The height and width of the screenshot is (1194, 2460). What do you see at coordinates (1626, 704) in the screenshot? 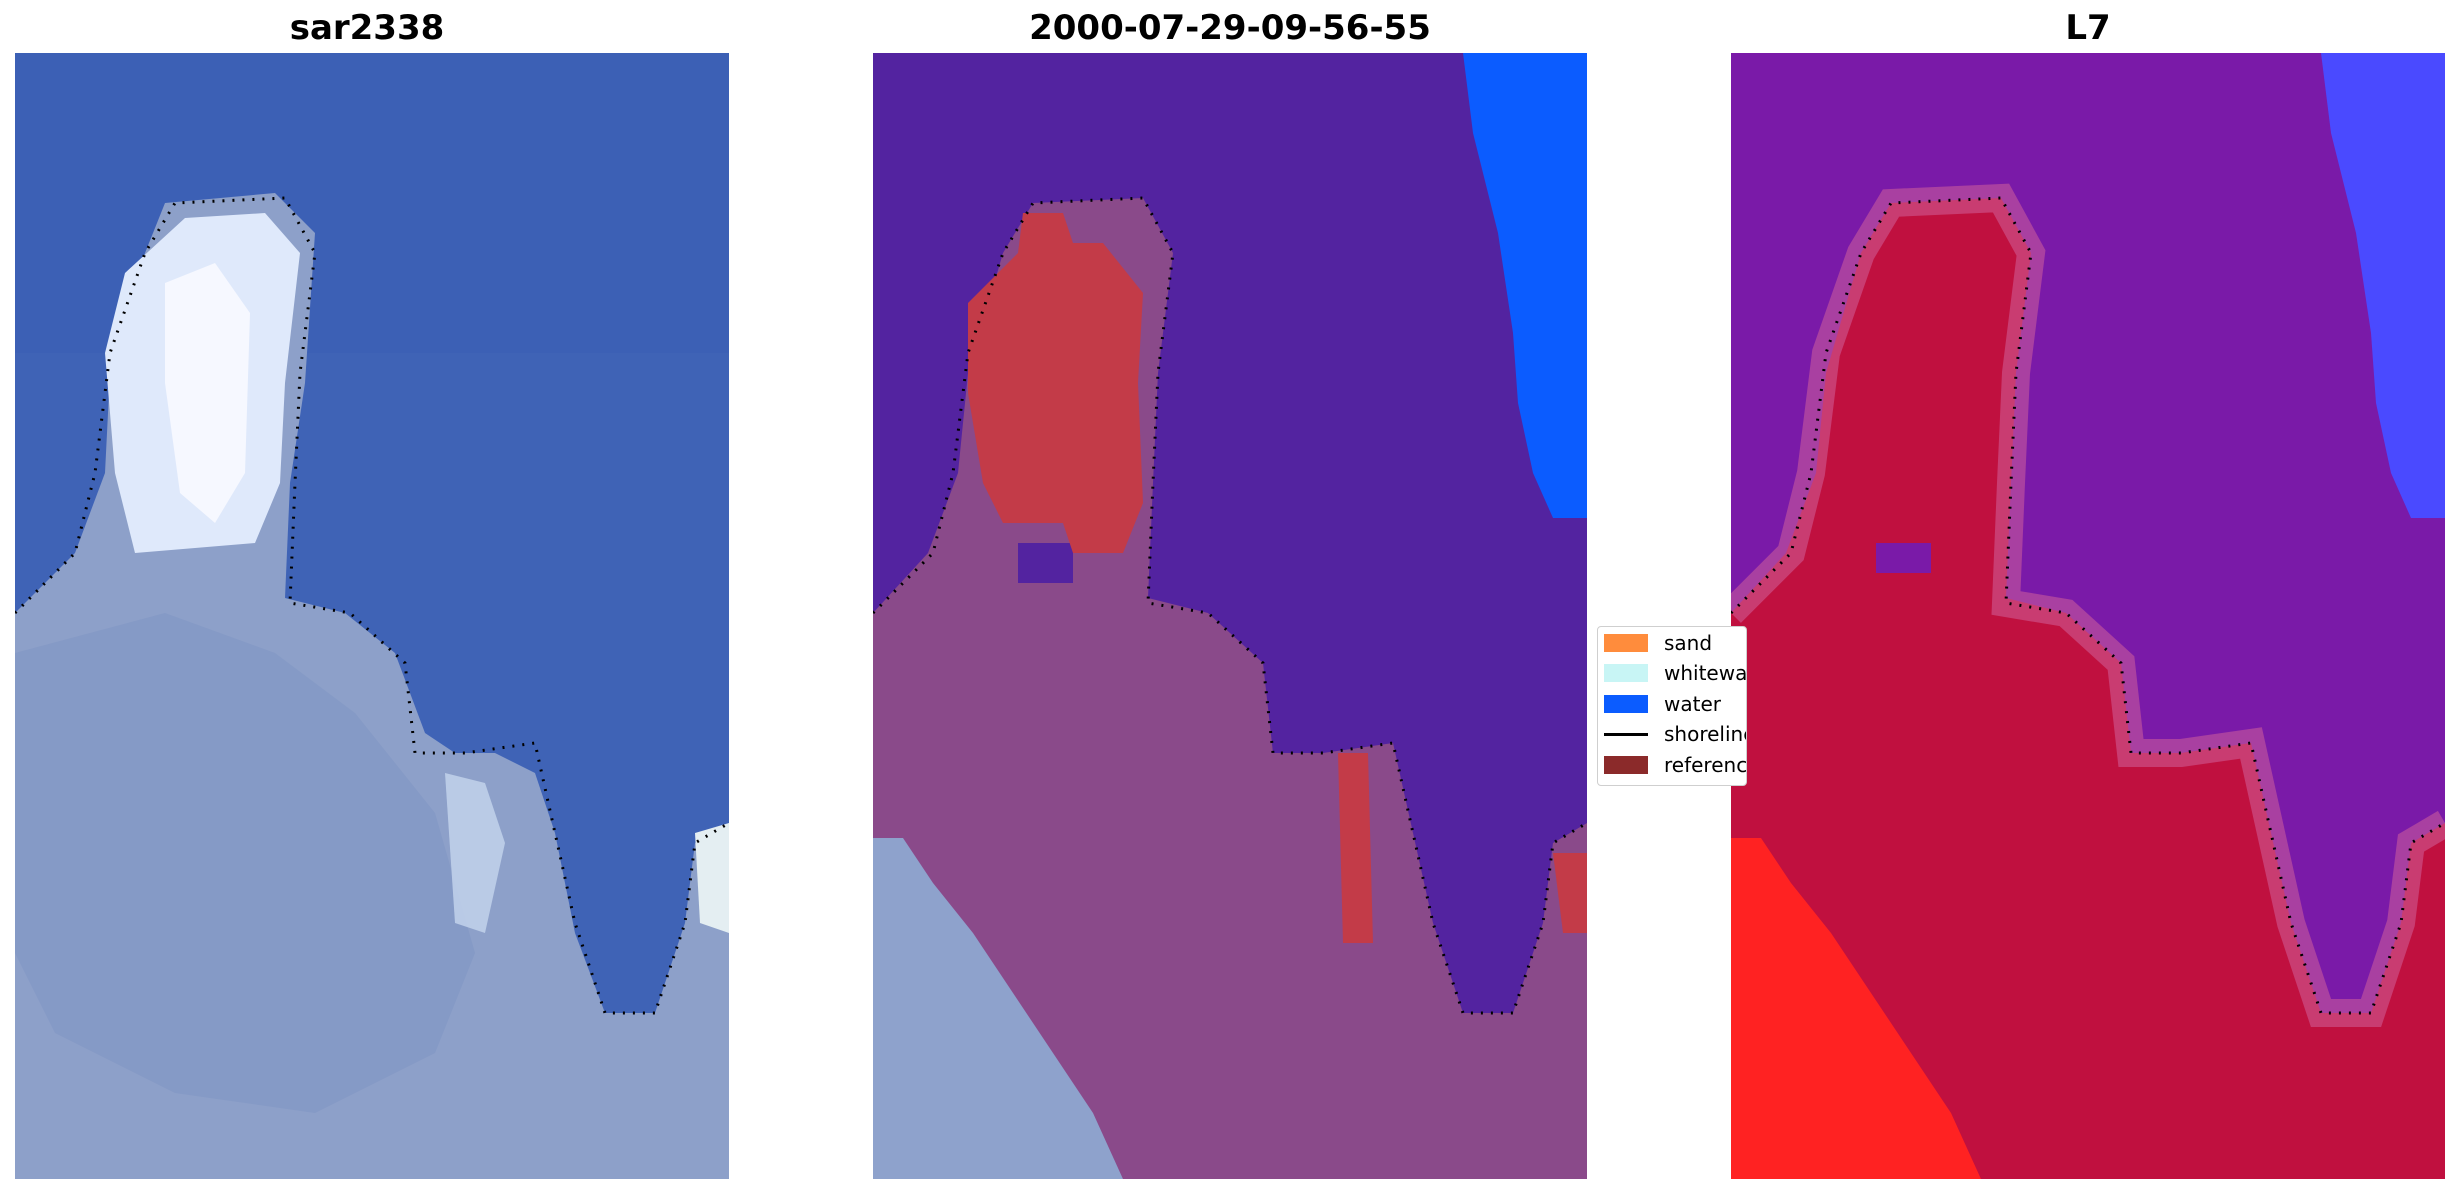
I see `legend-swatch-water` at bounding box center [1626, 704].